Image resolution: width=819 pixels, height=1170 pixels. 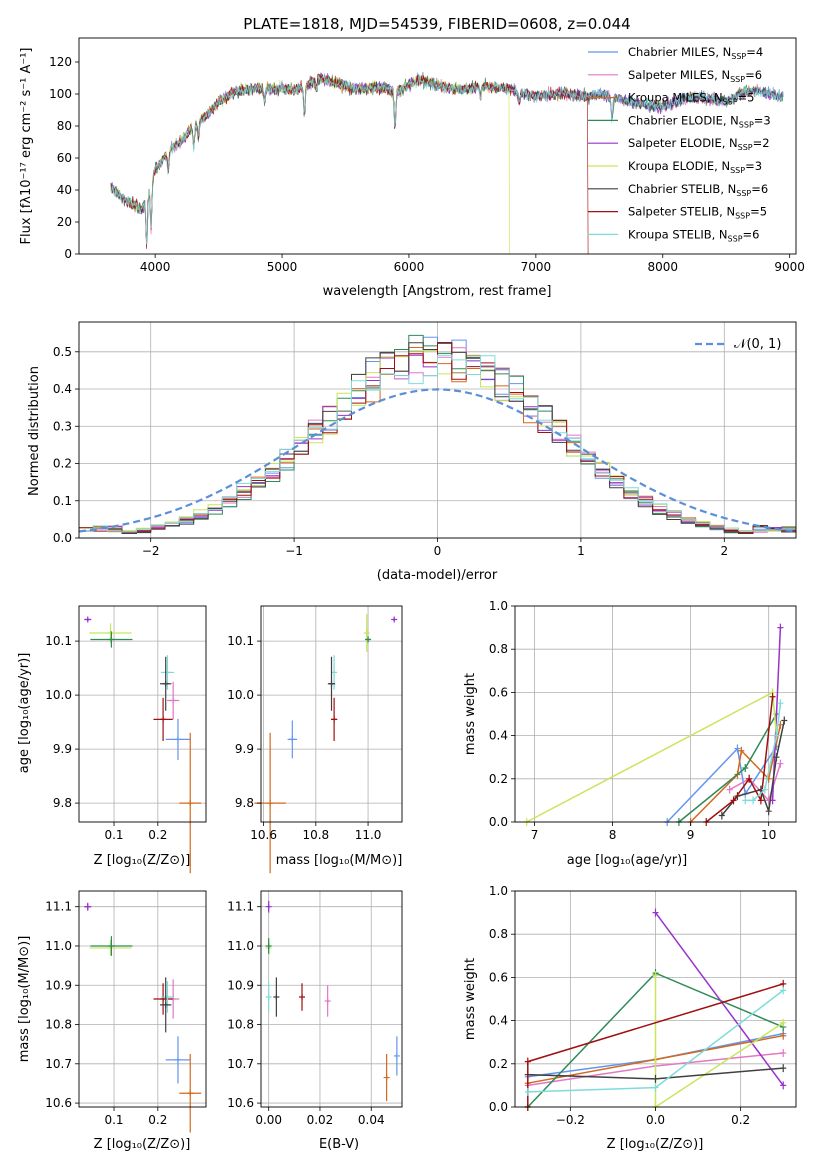 What do you see at coordinates (292, 739) in the screenshot?
I see `age_vs_mass-point-chabrier_miles` at bounding box center [292, 739].